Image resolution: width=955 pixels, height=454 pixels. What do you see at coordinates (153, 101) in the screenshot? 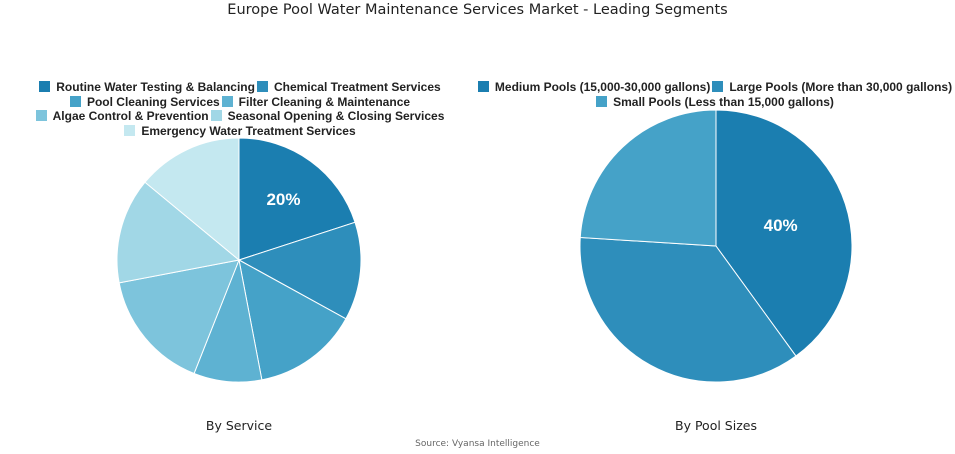
I see `legend-label: Pool Cleaning Services` at bounding box center [153, 101].